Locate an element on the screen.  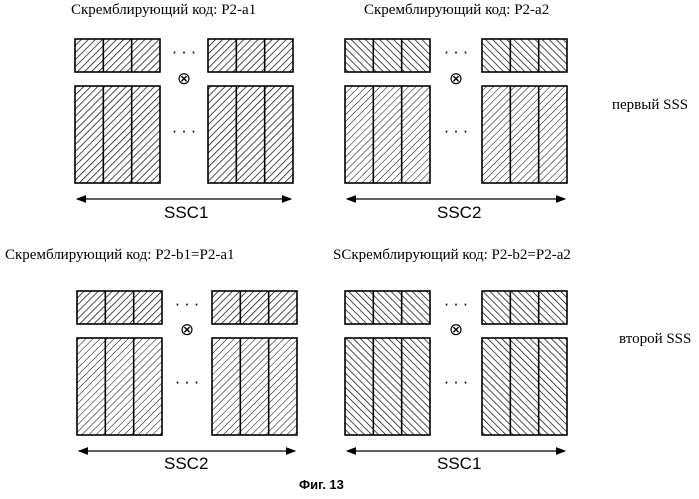
panel-3-ssc-label: SSC2 is located at coordinates (186, 464).